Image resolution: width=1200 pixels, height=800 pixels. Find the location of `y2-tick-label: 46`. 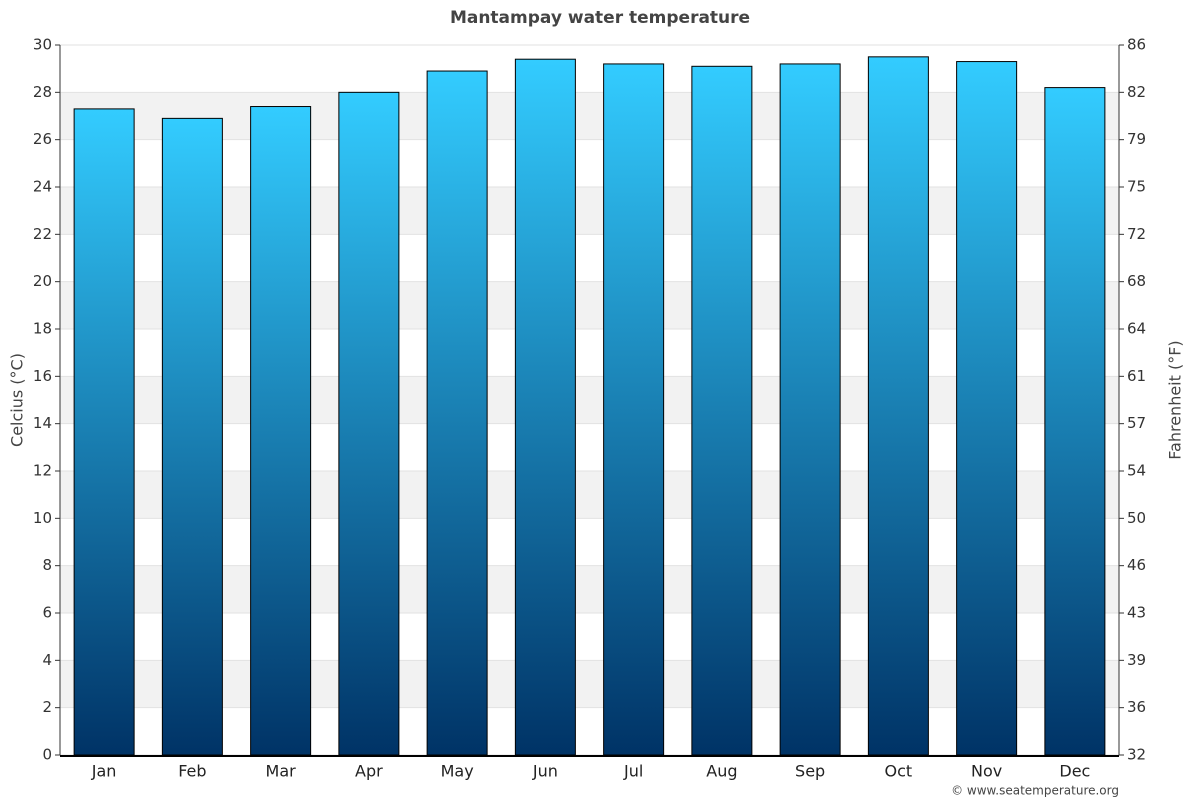

y2-tick-label: 46 is located at coordinates (1136, 565).